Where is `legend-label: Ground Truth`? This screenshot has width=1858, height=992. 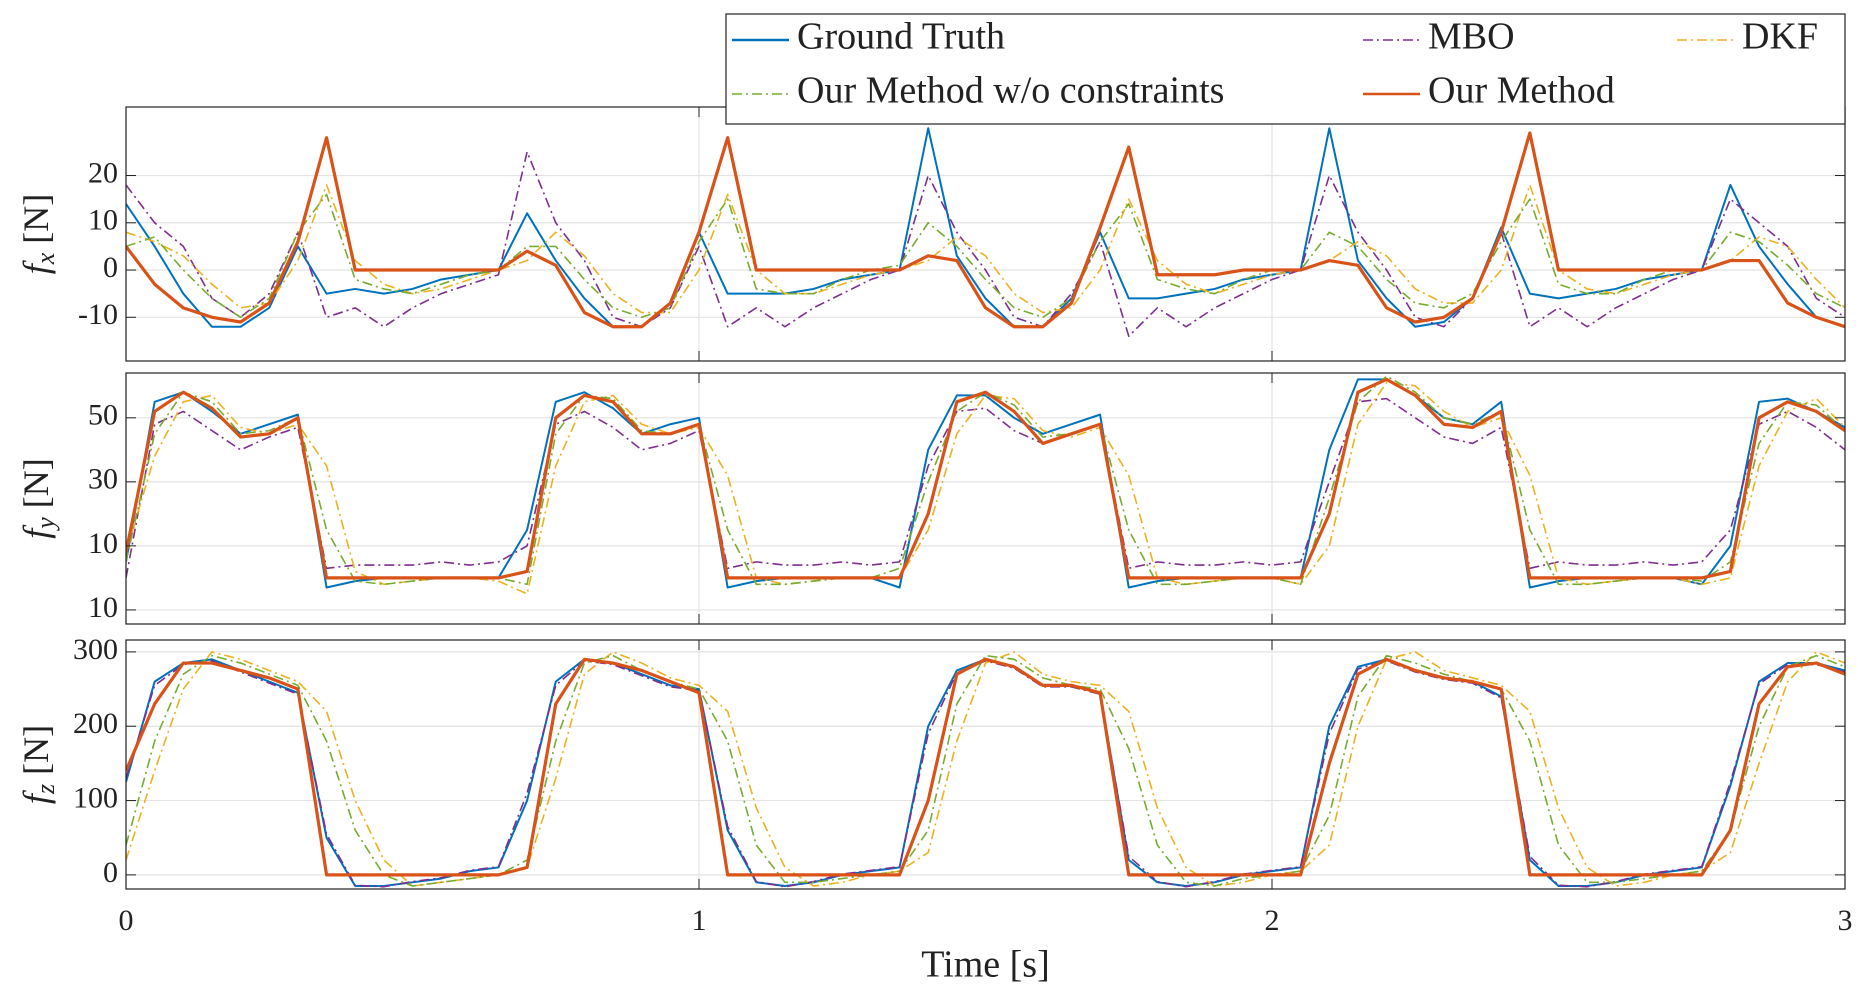 legend-label: Ground Truth is located at coordinates (901, 37).